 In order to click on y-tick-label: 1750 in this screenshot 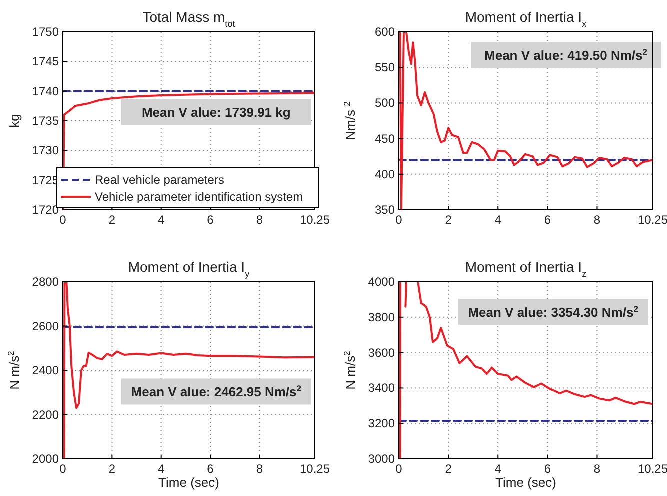, I will do `click(46, 32)`.